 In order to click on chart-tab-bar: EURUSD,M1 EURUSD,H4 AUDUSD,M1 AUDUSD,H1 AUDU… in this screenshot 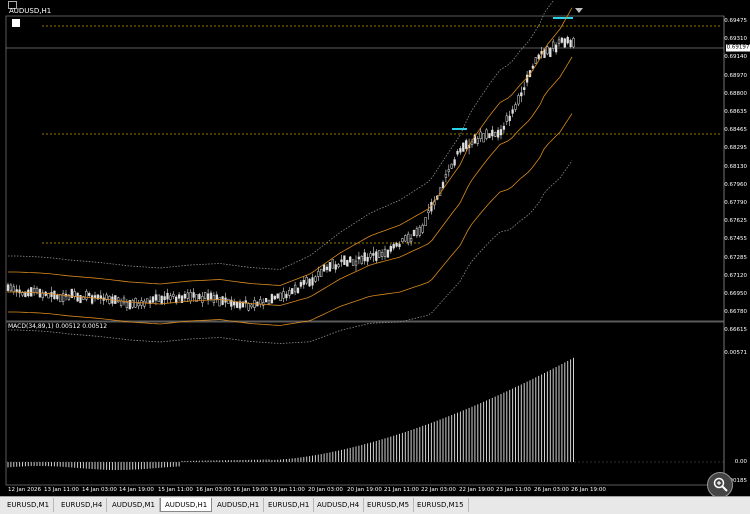, I will do `click(375, 505)`.